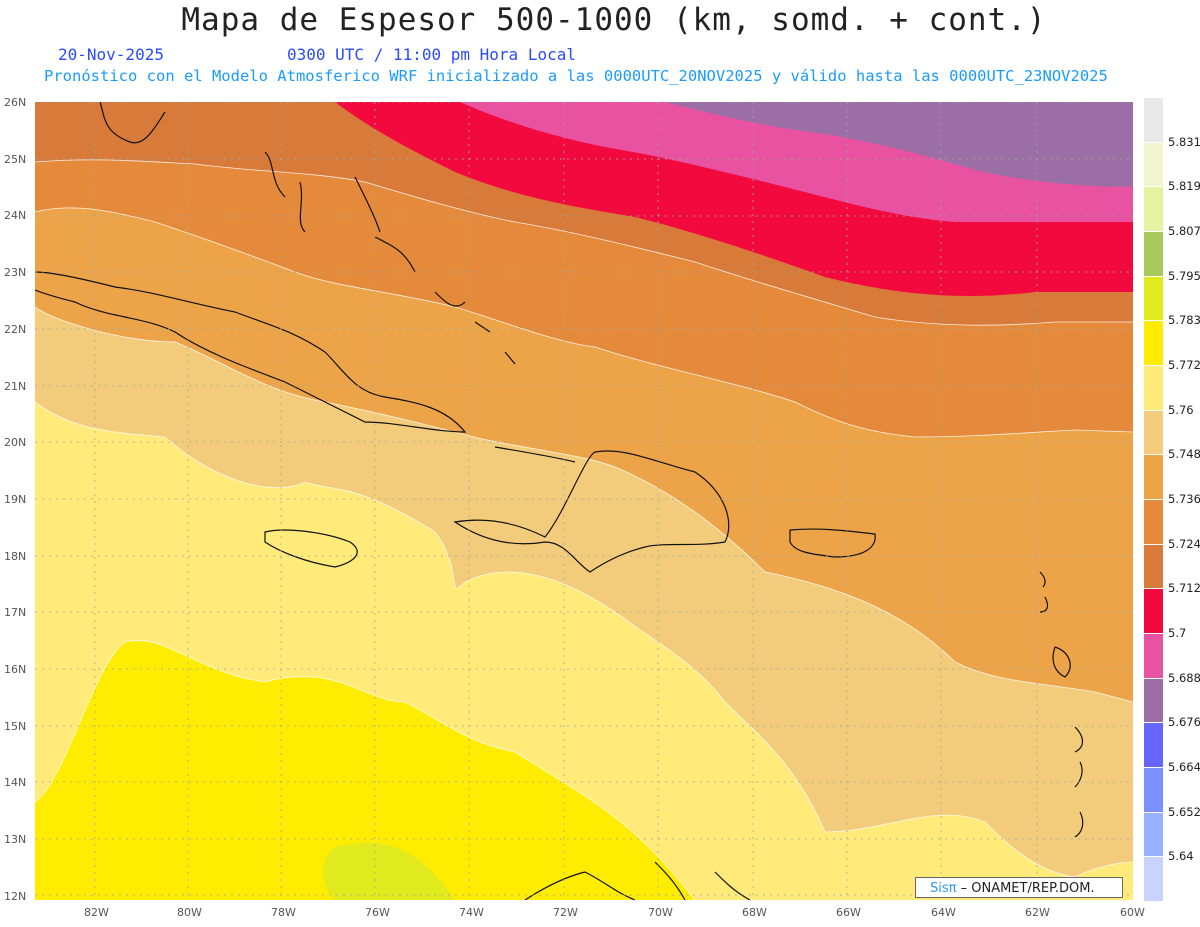  Describe the element at coordinates (1184, 722) in the screenshot. I see `color-bar-label: 5.676` at that location.